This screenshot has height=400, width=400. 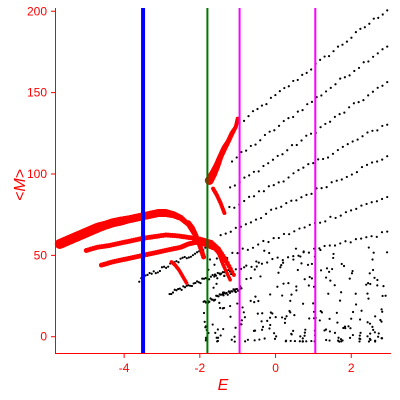 What do you see at coordinates (230, 279) in the screenshot?
I see `red-point` at bounding box center [230, 279].